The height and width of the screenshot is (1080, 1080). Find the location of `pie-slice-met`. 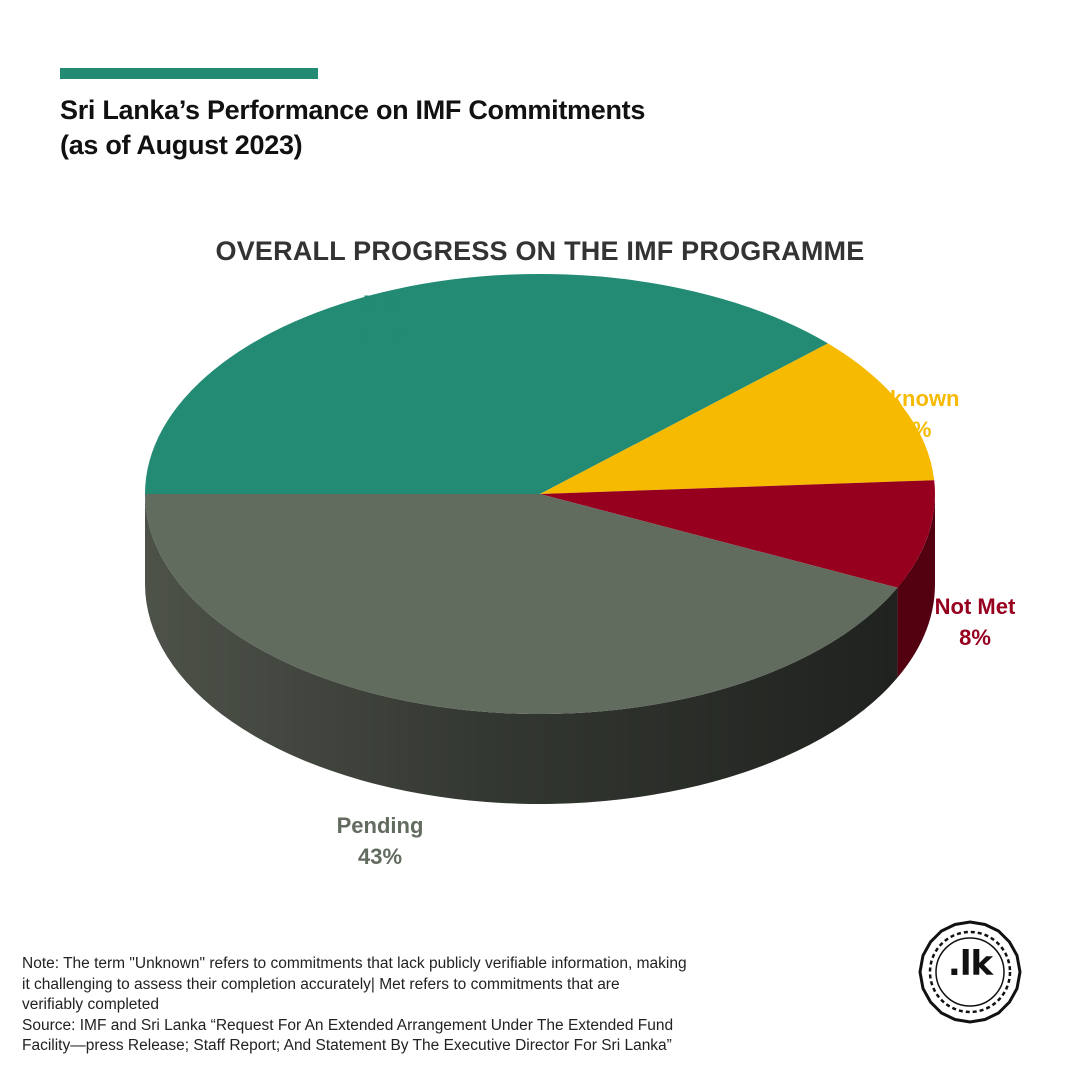

pie-slice-met is located at coordinates (486, 384).